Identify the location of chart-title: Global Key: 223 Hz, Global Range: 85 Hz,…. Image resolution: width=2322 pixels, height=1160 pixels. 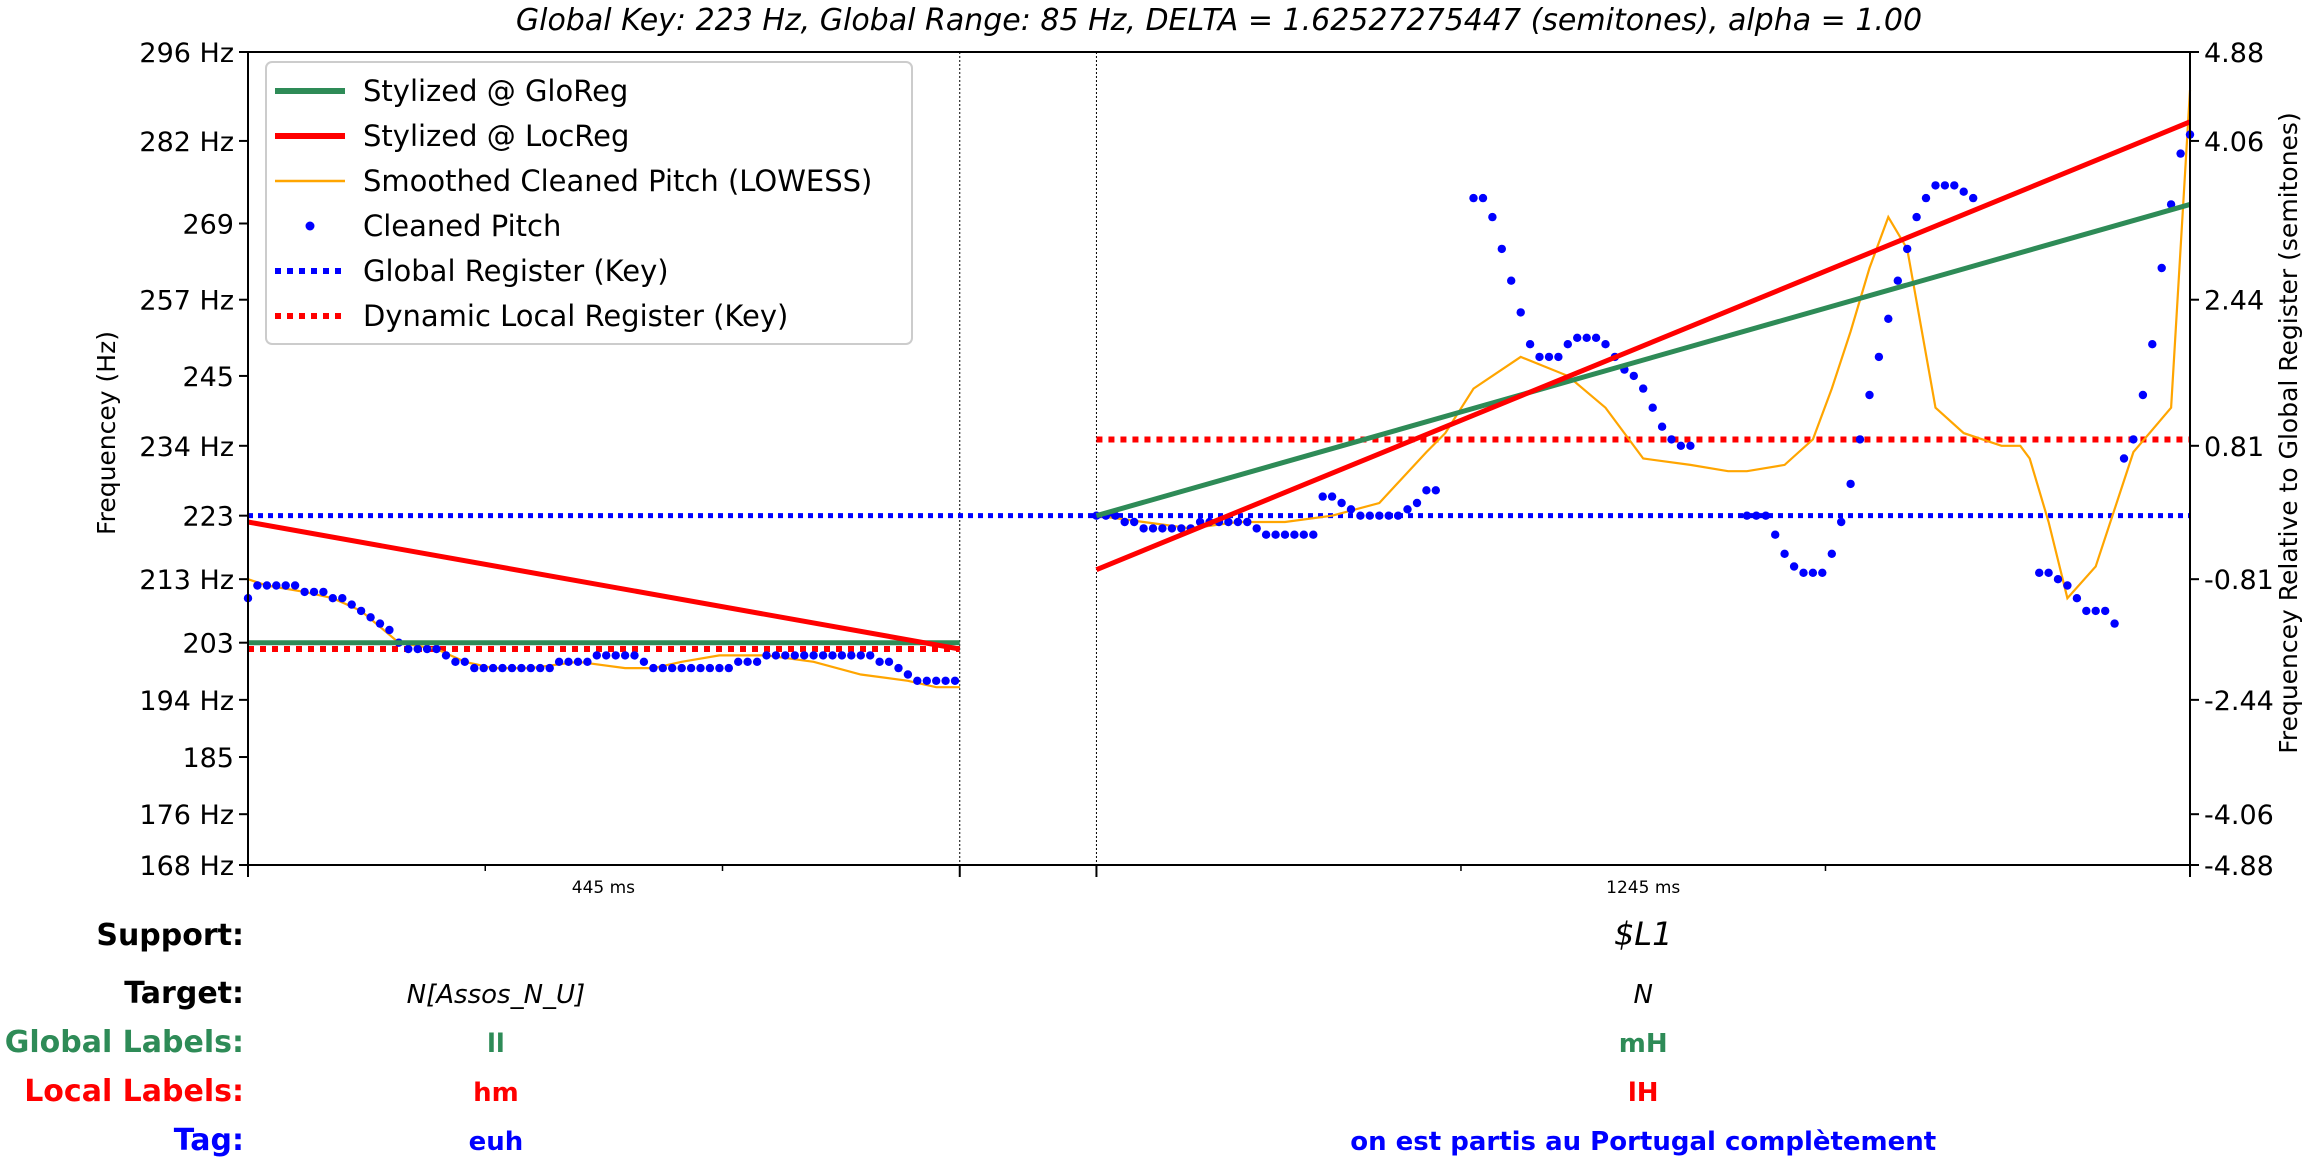
(1219, 20).